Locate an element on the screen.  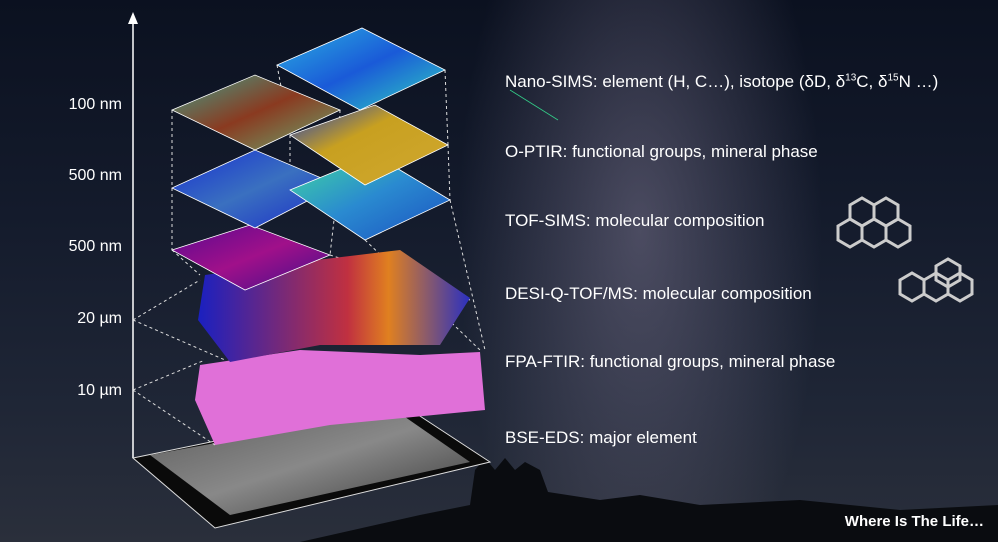
scale-label-100nm: 100 nm is located at coordinates (76, 105).